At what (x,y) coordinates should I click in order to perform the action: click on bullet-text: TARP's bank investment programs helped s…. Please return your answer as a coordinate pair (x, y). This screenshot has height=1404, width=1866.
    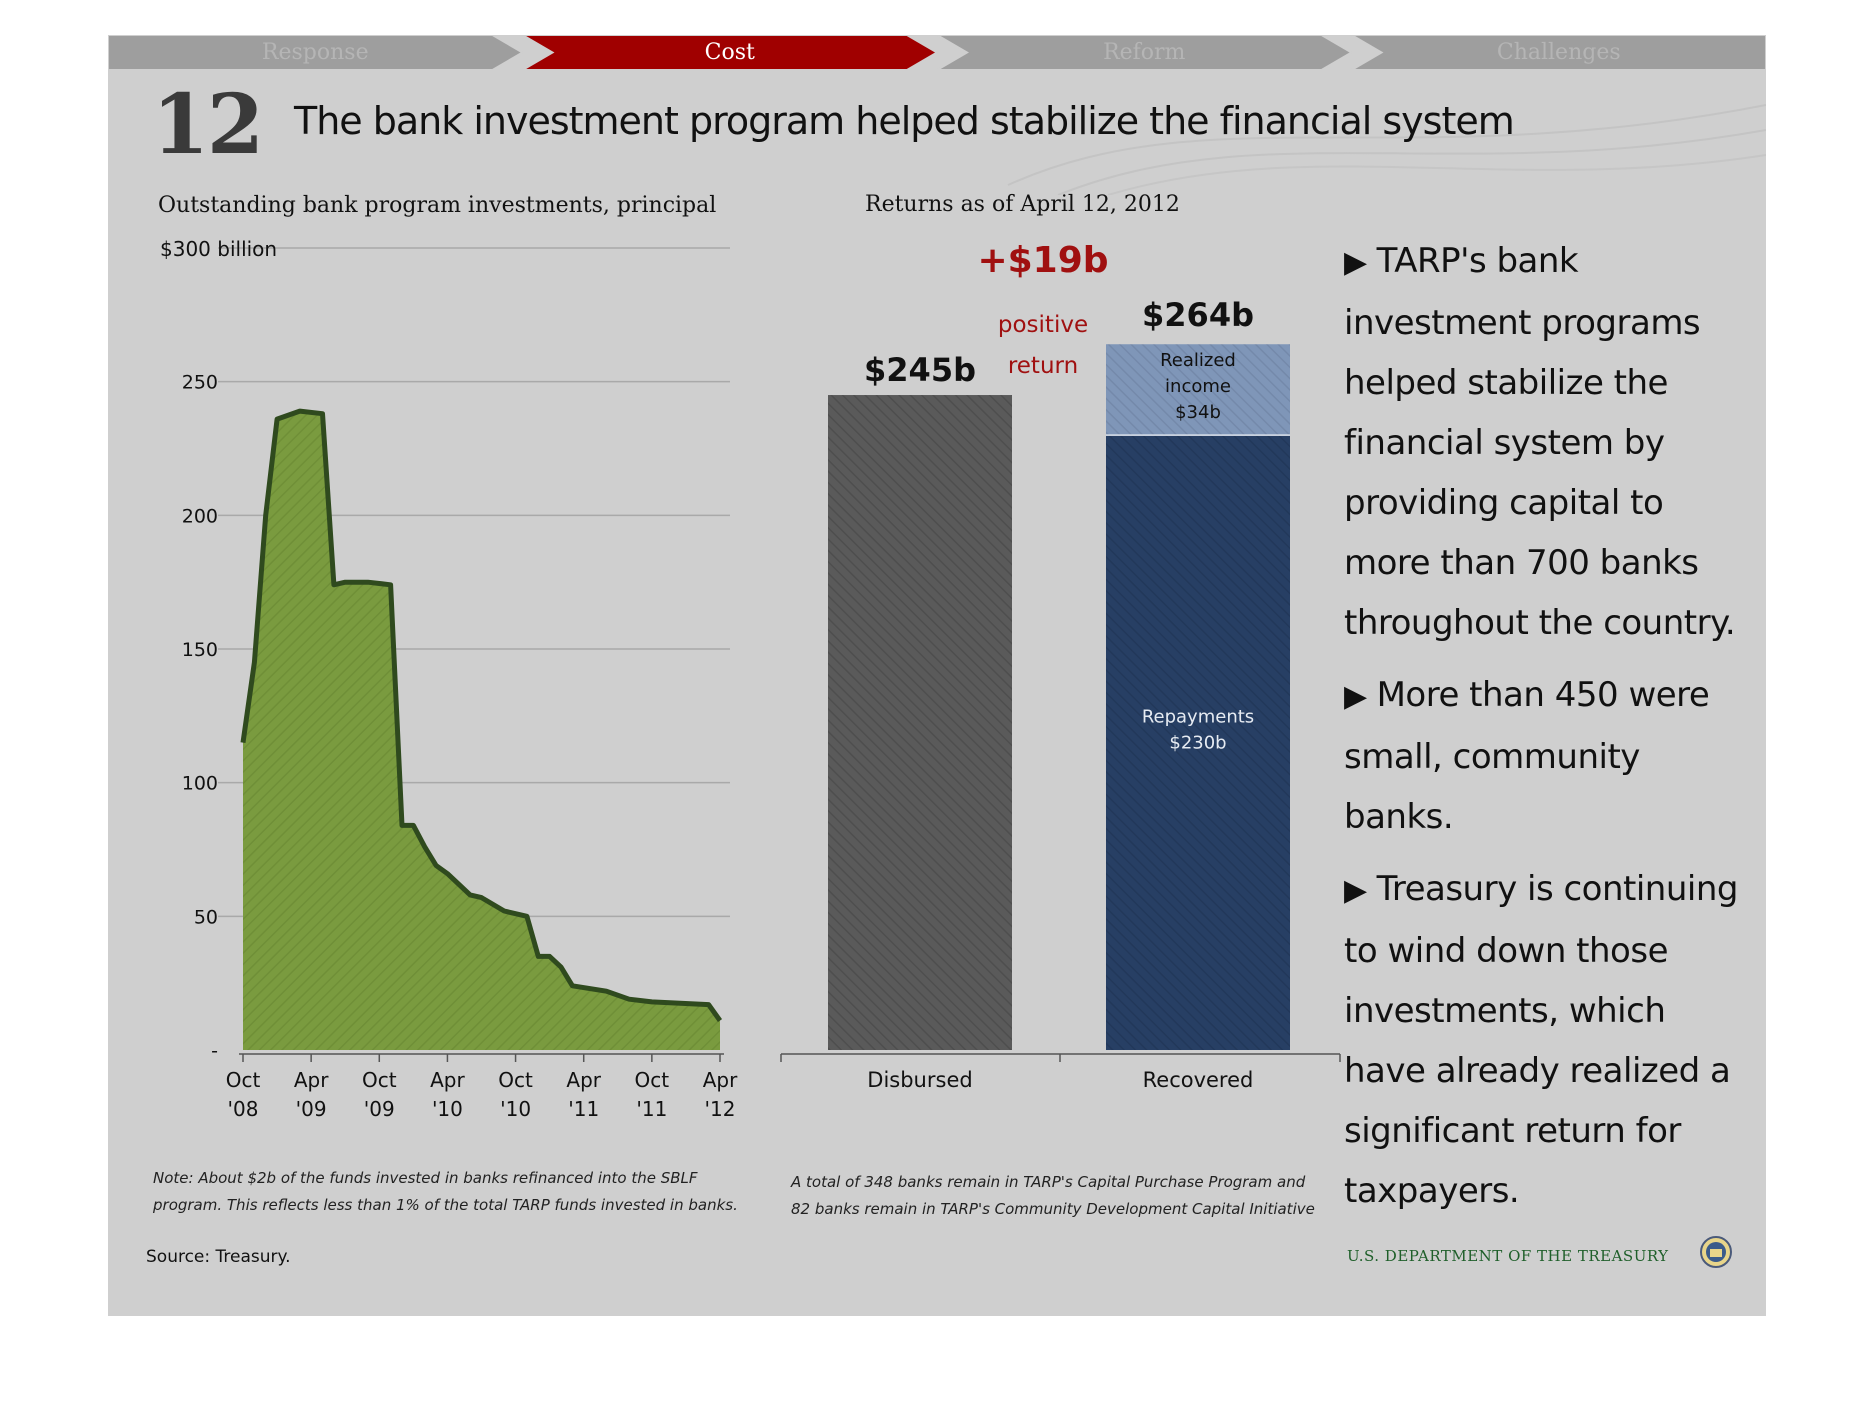
    Looking at the image, I should click on (1540, 442).